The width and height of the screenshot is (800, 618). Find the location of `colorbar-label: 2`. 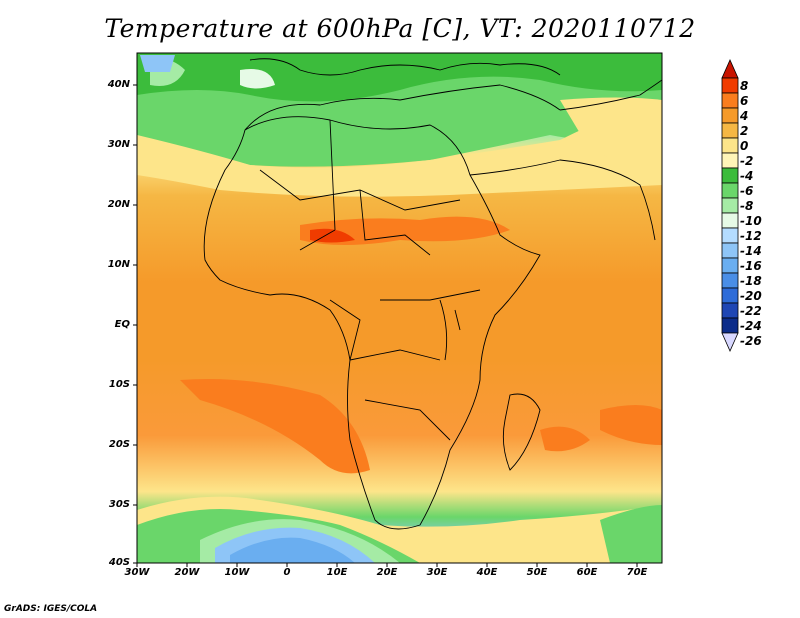

colorbar-label: 2 is located at coordinates (744, 131).